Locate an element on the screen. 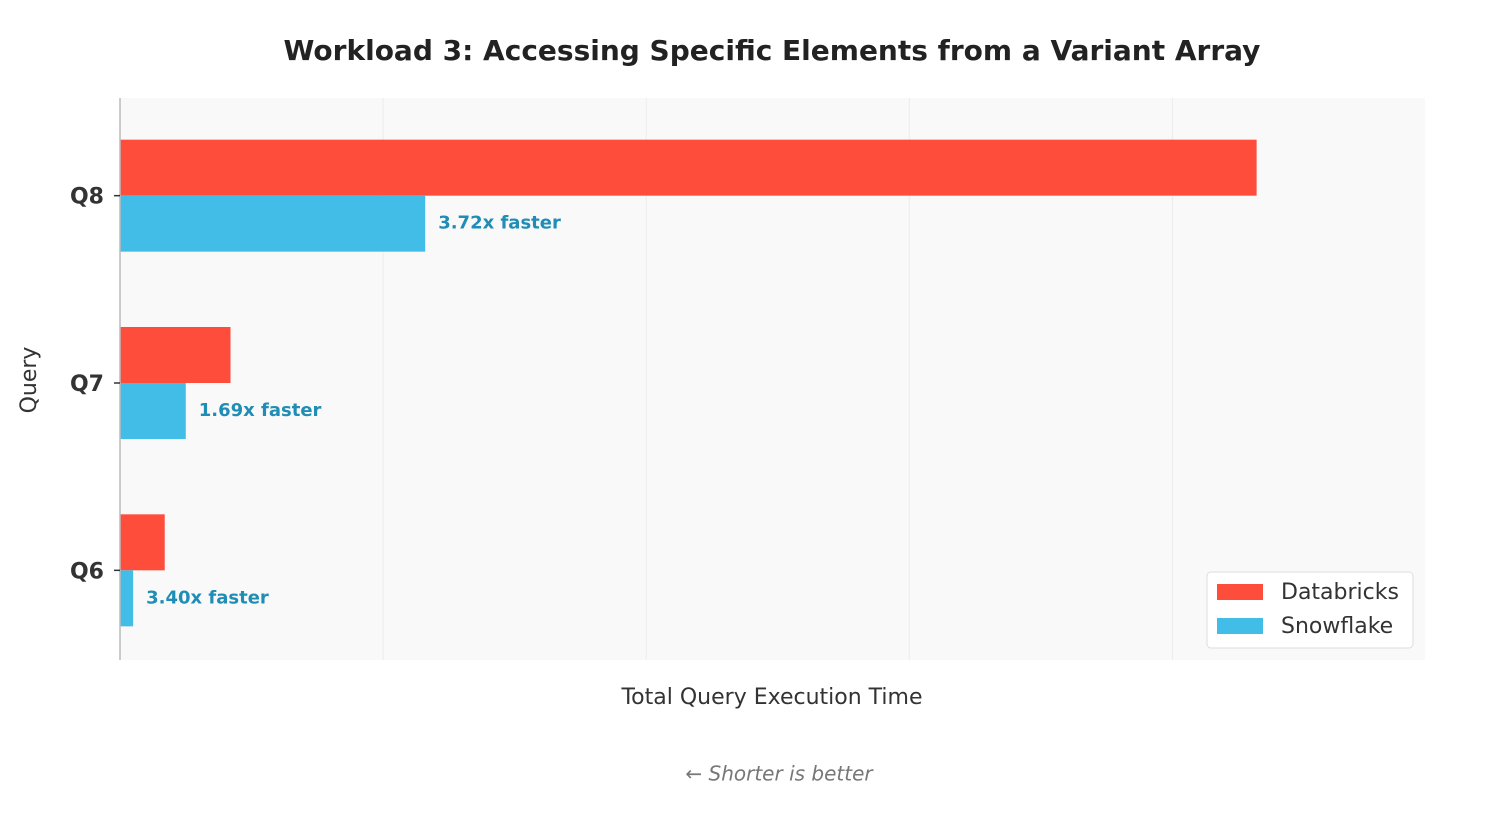  footnote: ← Shorter is better is located at coordinates (779, 774).